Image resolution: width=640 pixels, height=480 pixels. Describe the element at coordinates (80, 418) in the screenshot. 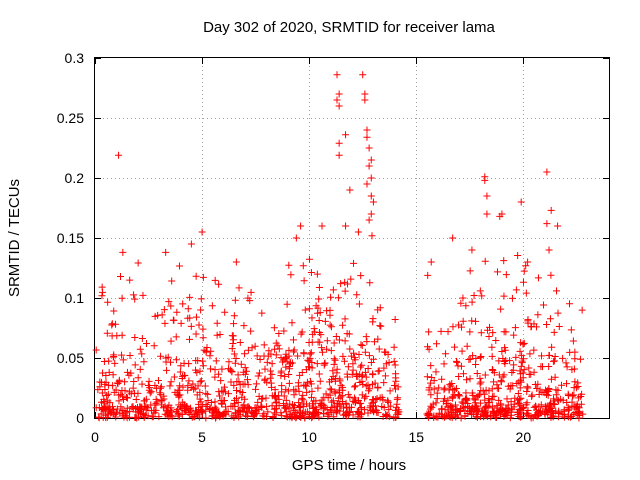

I see `y-tick-label: 0` at that location.